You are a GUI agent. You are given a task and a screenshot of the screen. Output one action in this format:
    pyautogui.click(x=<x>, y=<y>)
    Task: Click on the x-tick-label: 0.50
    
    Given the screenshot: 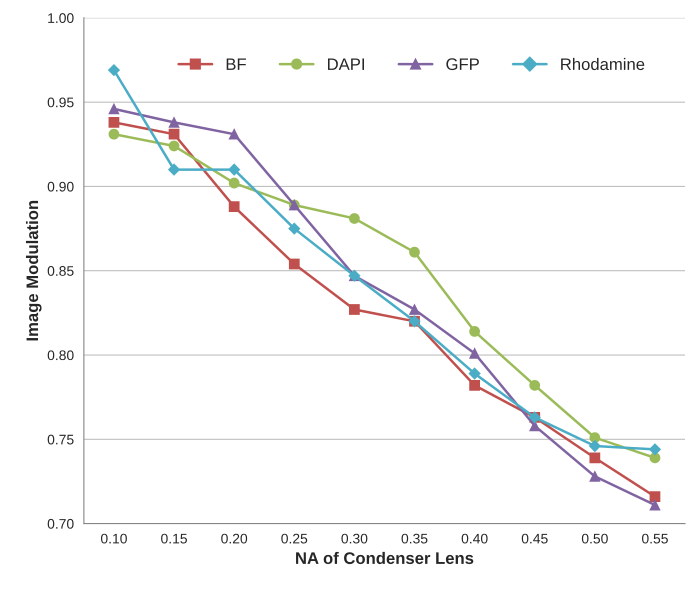 What is the action you would take?
    pyautogui.click(x=595, y=539)
    